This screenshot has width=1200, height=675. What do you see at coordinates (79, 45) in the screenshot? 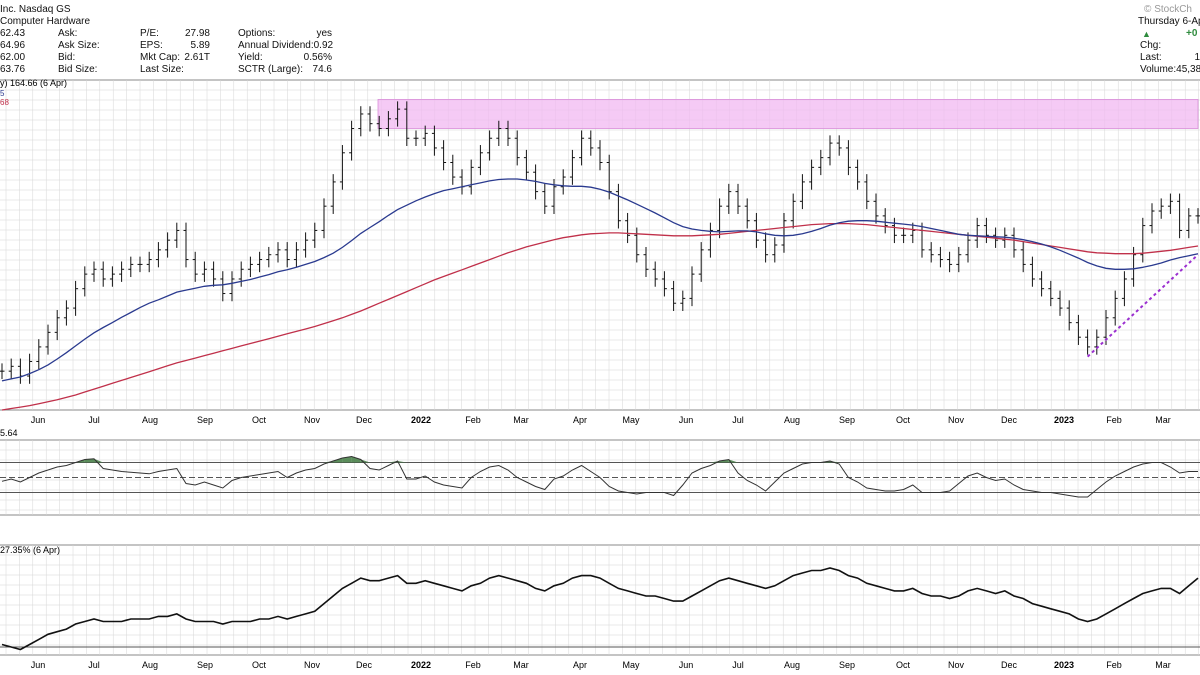
I see `quote-label: Ask Size:` at bounding box center [79, 45].